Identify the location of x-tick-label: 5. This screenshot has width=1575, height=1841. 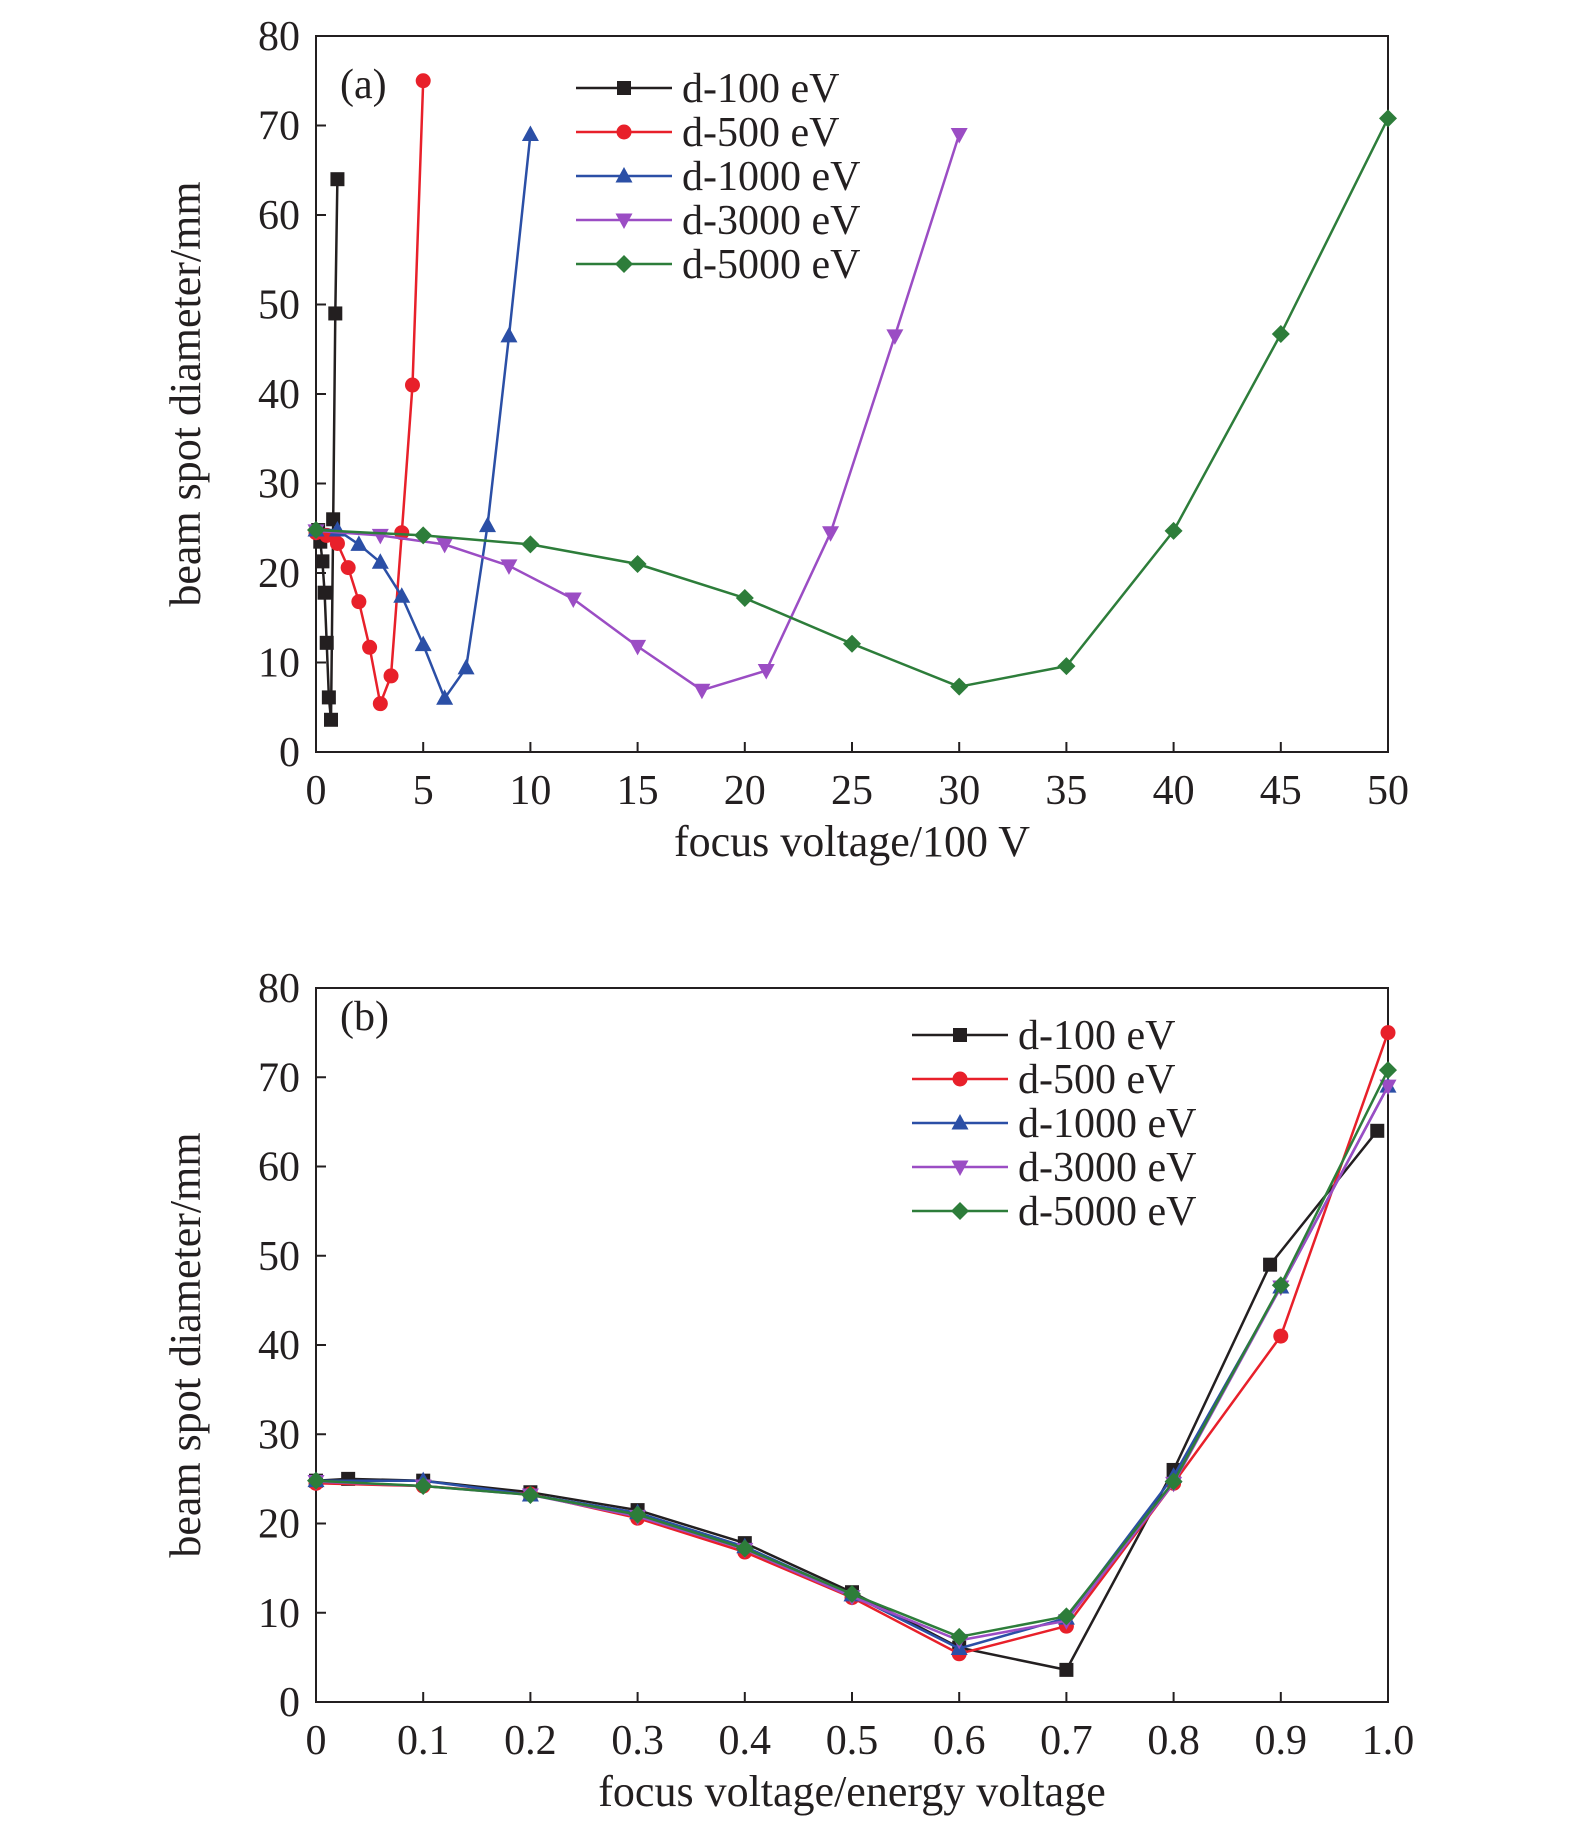
(423, 791).